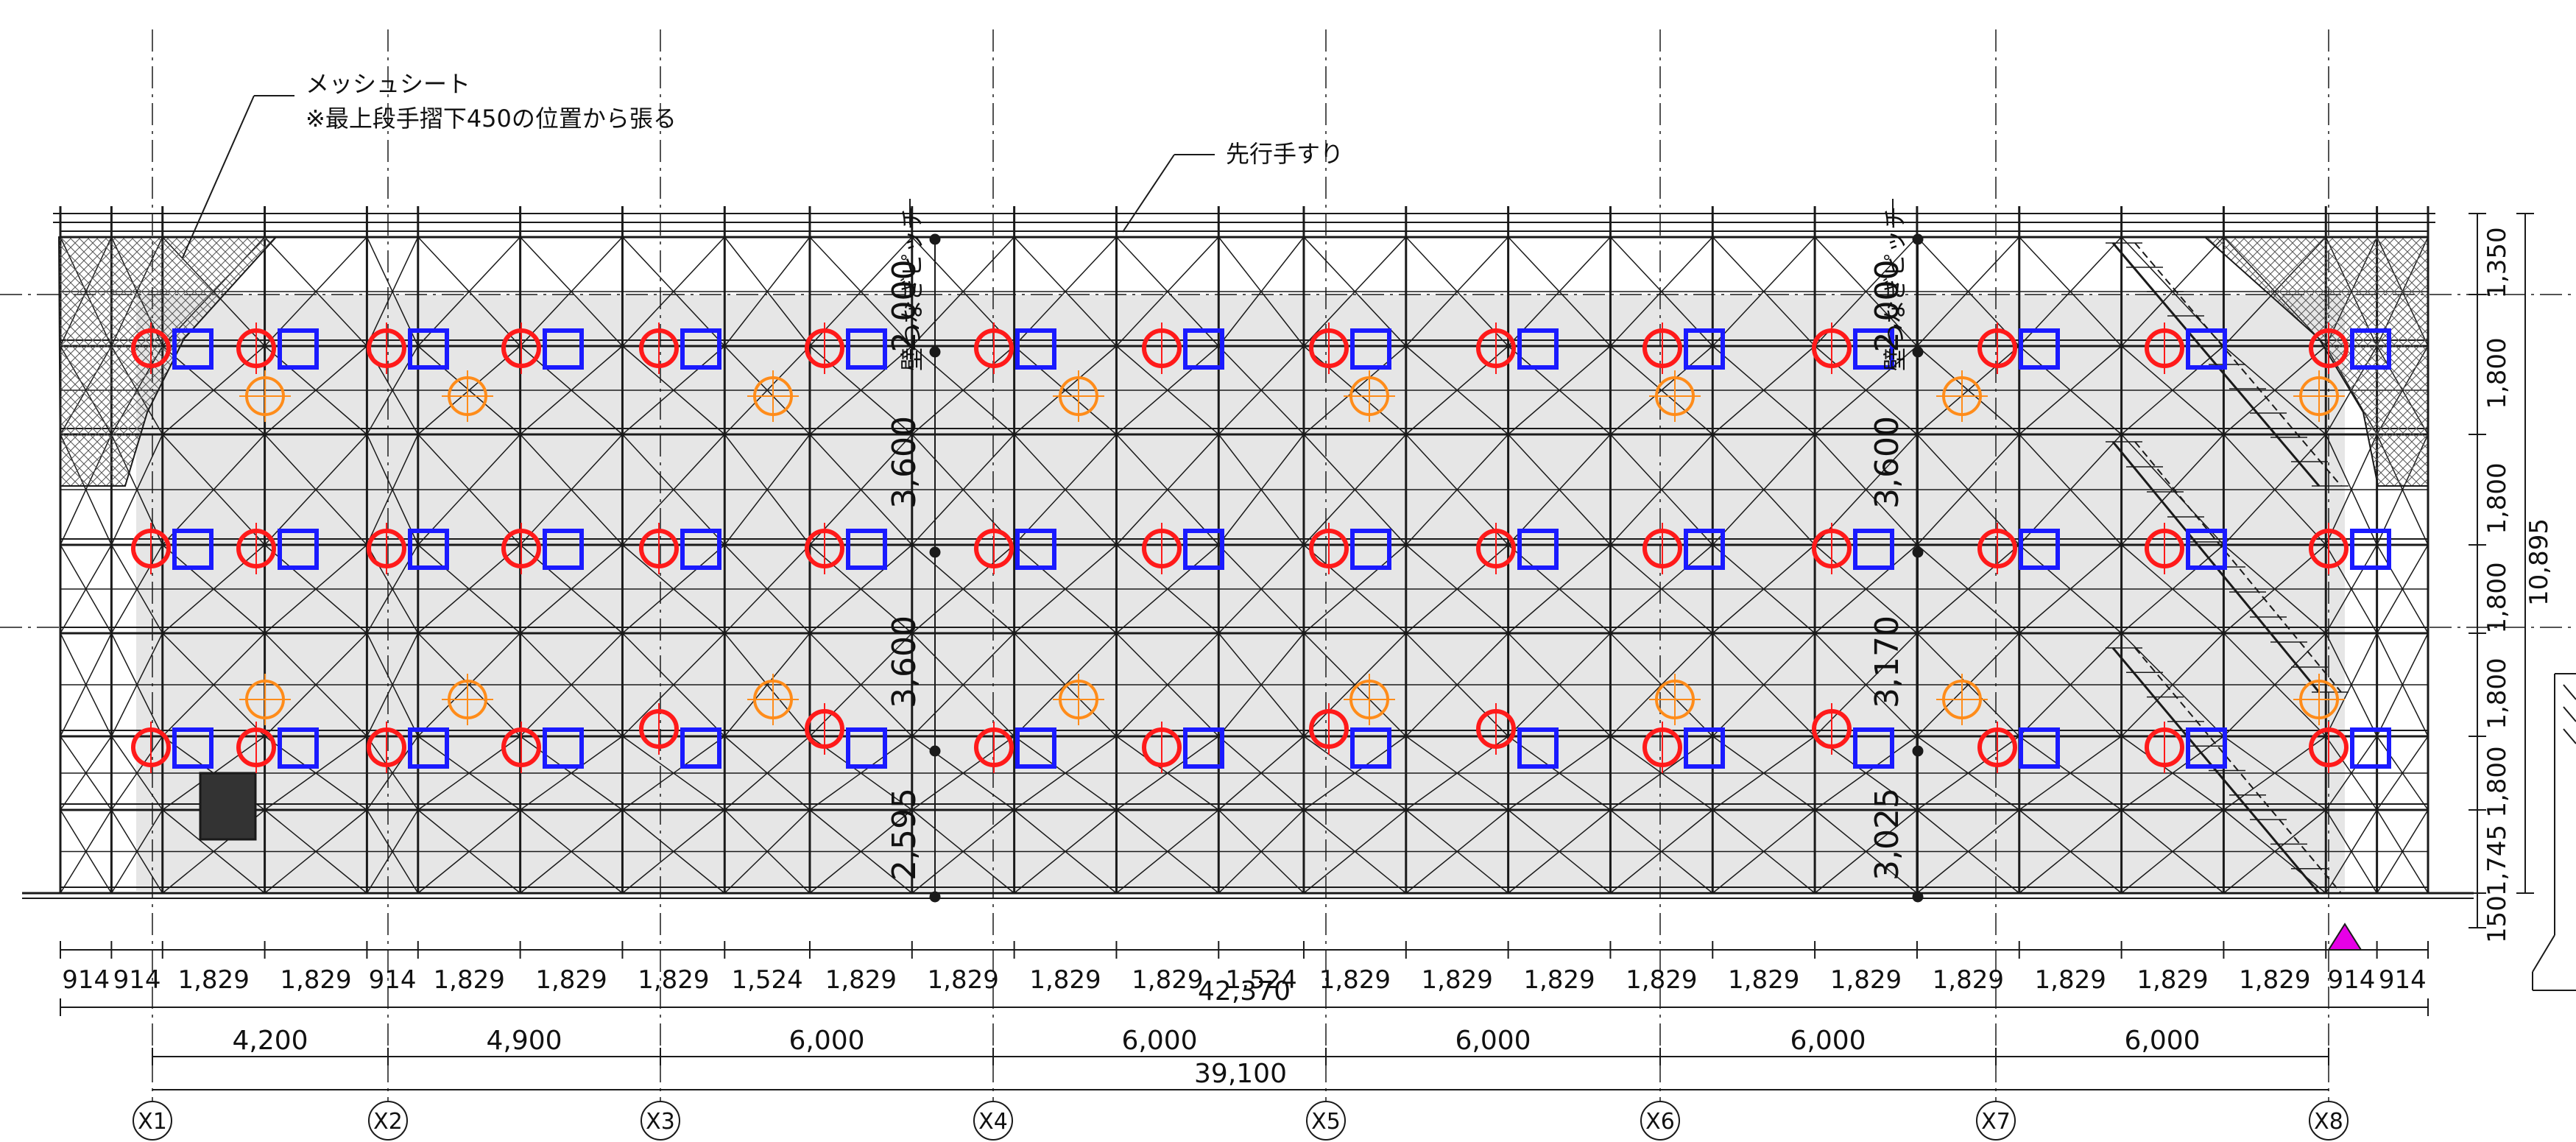 The image size is (2576, 1142). I want to click on mesh-sheet-right, so click(2316, 361).